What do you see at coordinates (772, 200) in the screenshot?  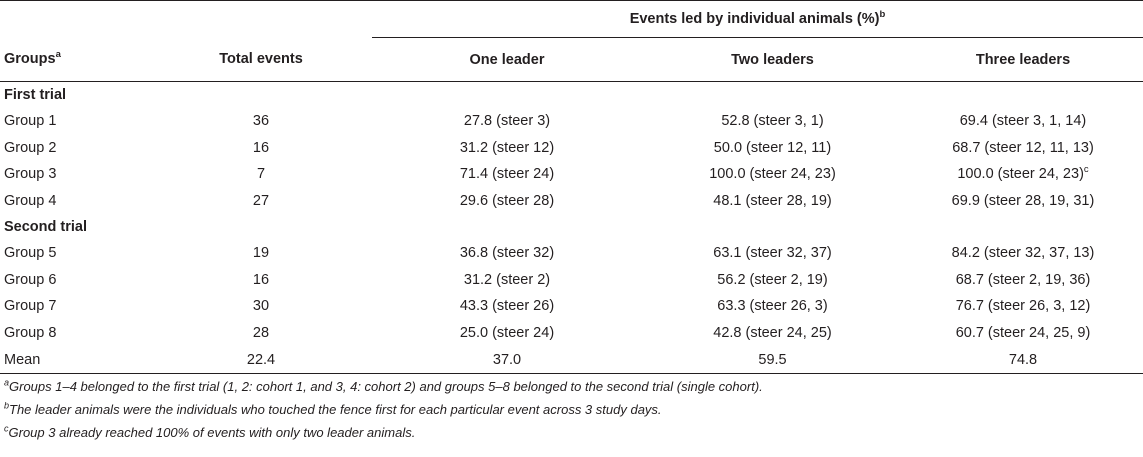 I see `two-leaders-cell: 48.1 (steer 28, 19)` at bounding box center [772, 200].